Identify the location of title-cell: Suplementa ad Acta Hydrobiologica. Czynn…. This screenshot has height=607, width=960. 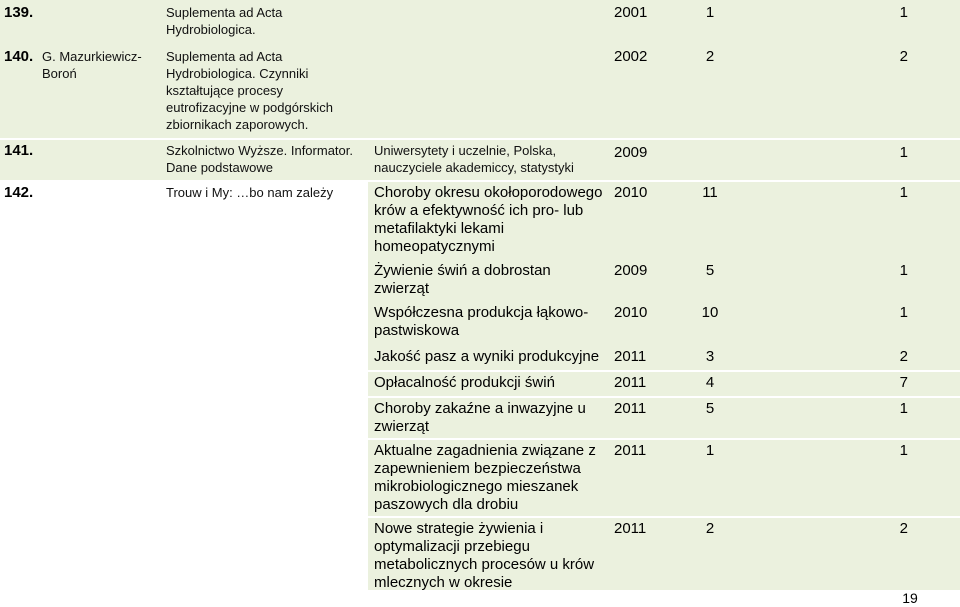
(249, 90).